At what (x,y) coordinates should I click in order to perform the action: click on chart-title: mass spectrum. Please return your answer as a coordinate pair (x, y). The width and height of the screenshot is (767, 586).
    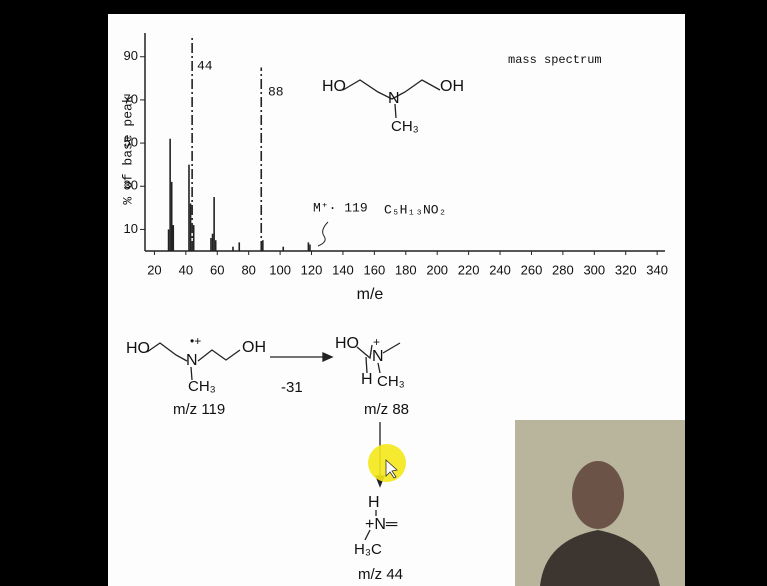
    Looking at the image, I should click on (555, 60).